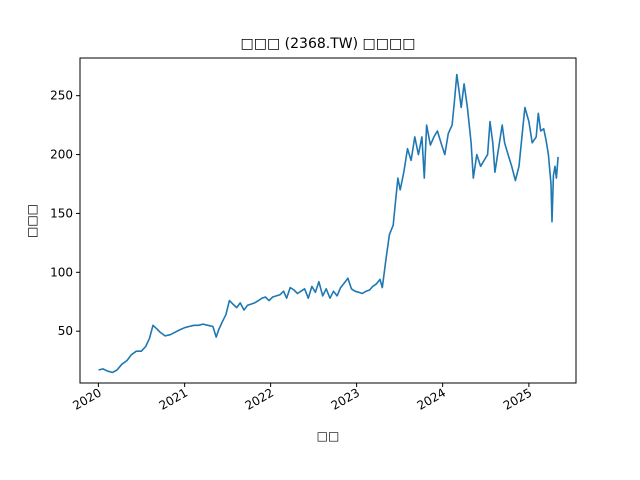  I want to click on x-axis-label: □□, so click(328, 436).